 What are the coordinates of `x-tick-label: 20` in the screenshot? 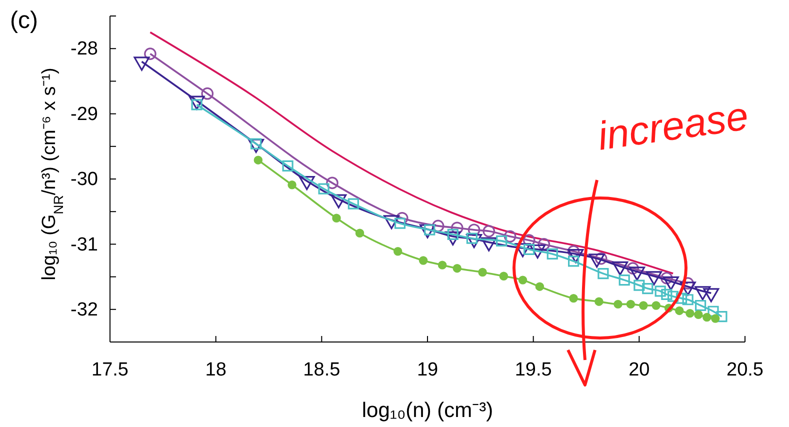 It's located at (639, 369).